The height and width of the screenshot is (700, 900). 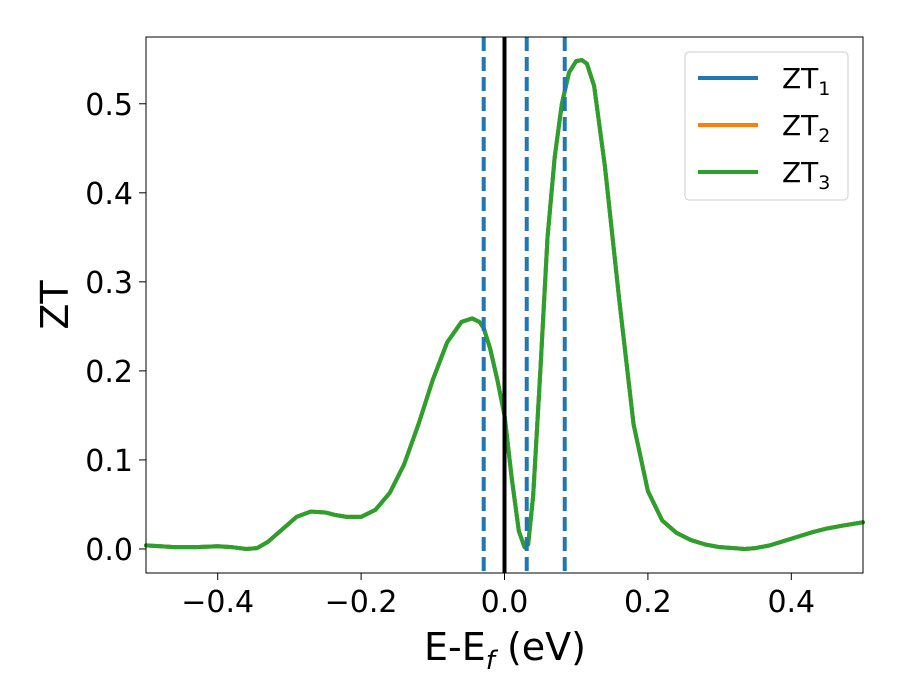 What do you see at coordinates (648, 602) in the screenshot?
I see `x-tick-label: 0.2` at bounding box center [648, 602].